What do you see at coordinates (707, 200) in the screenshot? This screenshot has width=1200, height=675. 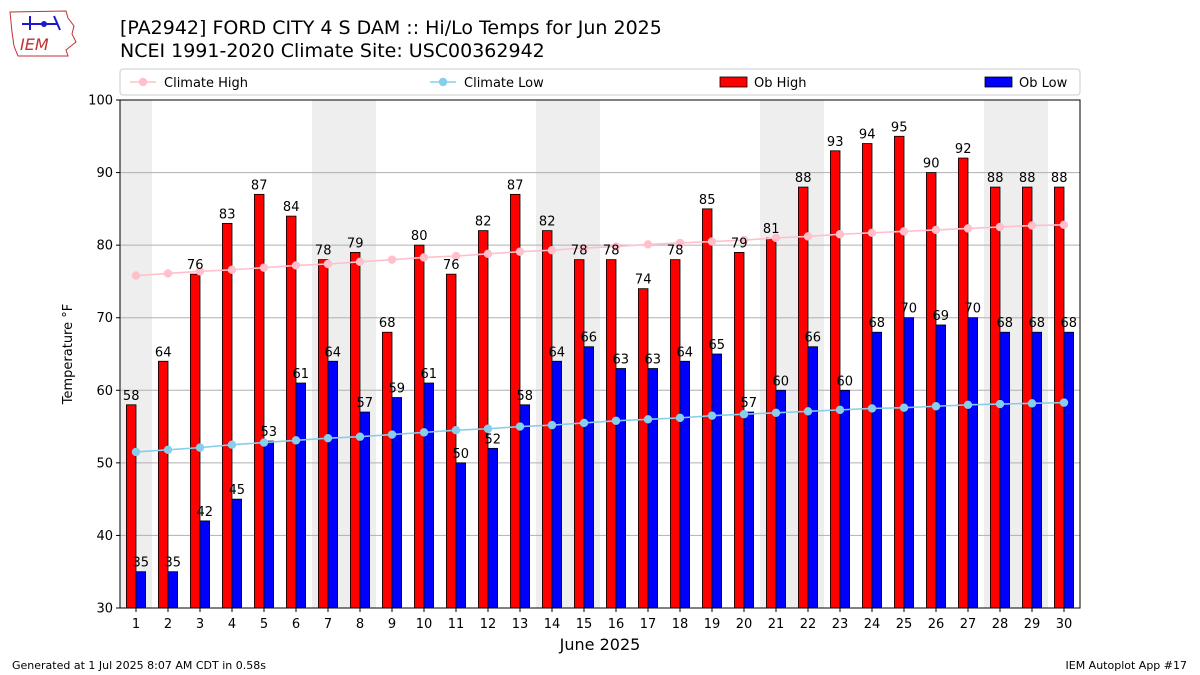 I see `data-label: 85` at bounding box center [707, 200].